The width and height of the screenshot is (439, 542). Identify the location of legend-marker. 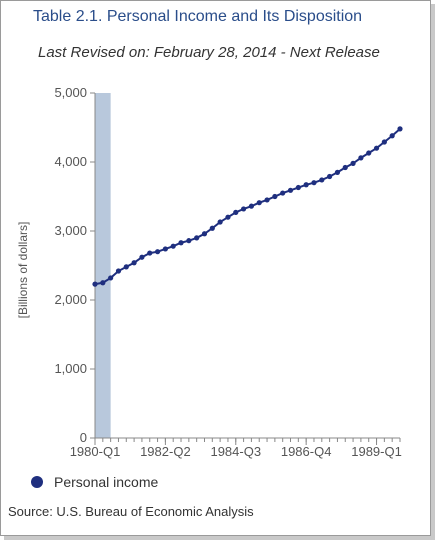
(37, 482).